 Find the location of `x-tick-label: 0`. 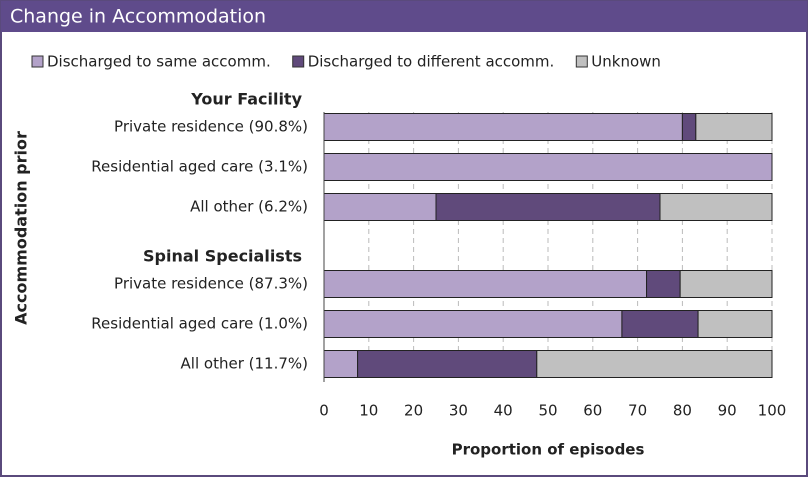

x-tick-label: 0 is located at coordinates (324, 411).